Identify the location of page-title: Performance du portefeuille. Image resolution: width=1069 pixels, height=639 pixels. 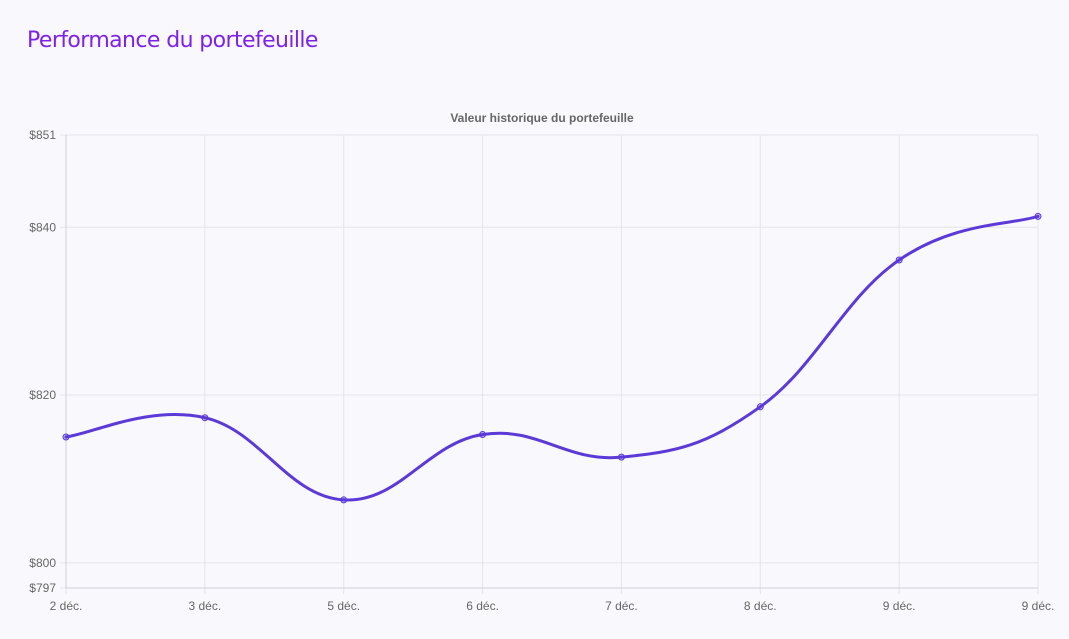
(172, 40).